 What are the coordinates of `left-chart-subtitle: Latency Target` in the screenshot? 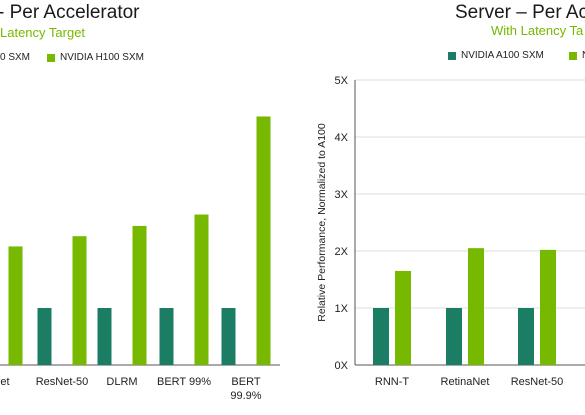 It's located at (43, 32).